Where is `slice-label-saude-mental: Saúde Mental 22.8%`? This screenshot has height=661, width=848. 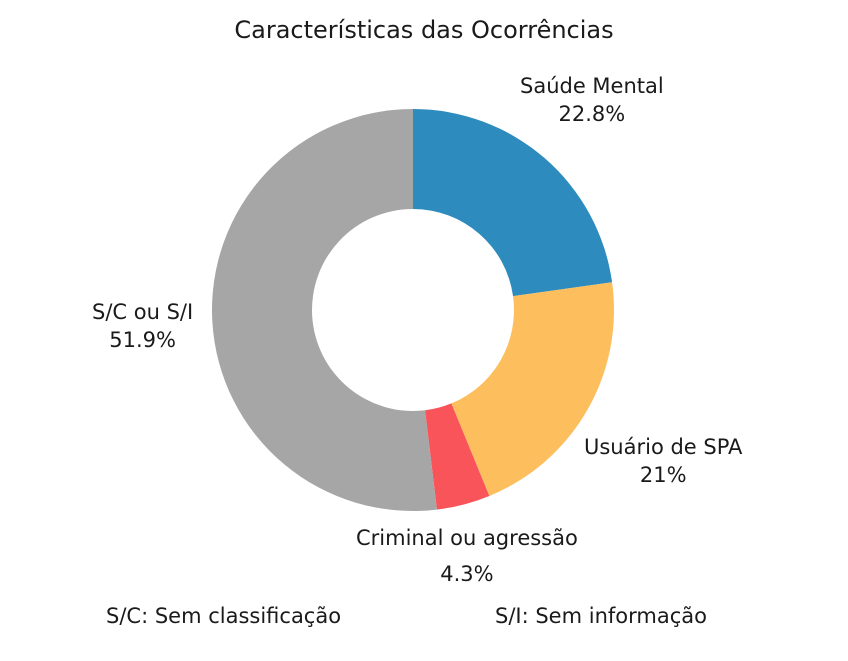
slice-label-saude-mental: Saúde Mental 22.8% is located at coordinates (592, 100).